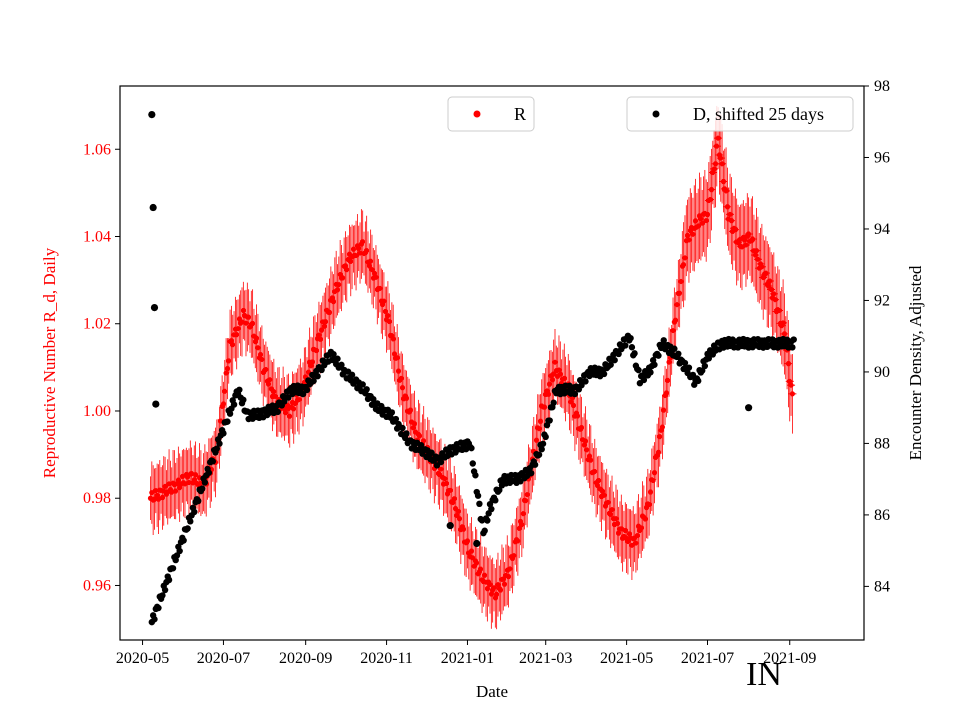 Image resolution: width=960 pixels, height=720 pixels. I want to click on legend-r-label: R, so click(520, 114).